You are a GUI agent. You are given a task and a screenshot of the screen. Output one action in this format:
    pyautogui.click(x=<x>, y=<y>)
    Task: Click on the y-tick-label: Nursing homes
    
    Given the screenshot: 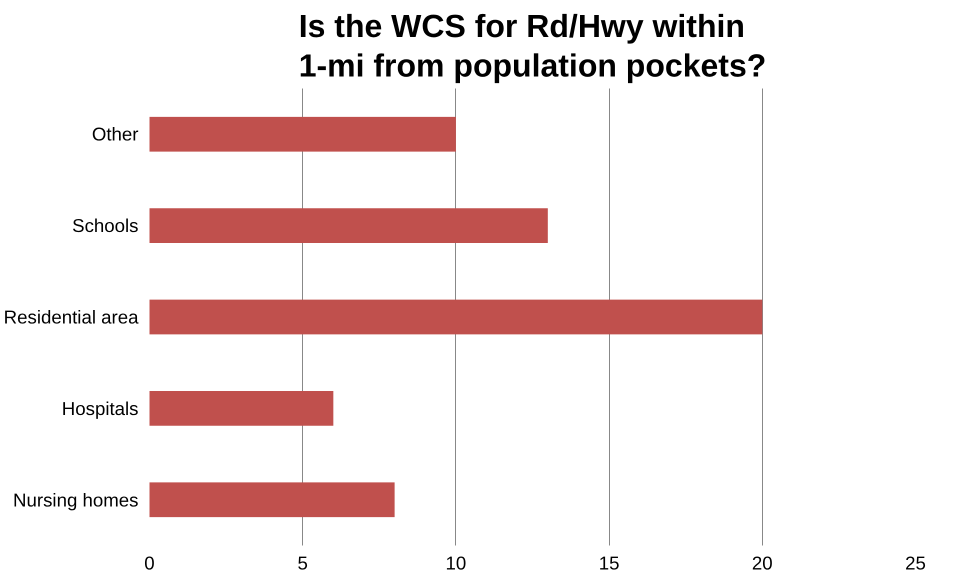 What is the action you would take?
    pyautogui.click(x=76, y=499)
    